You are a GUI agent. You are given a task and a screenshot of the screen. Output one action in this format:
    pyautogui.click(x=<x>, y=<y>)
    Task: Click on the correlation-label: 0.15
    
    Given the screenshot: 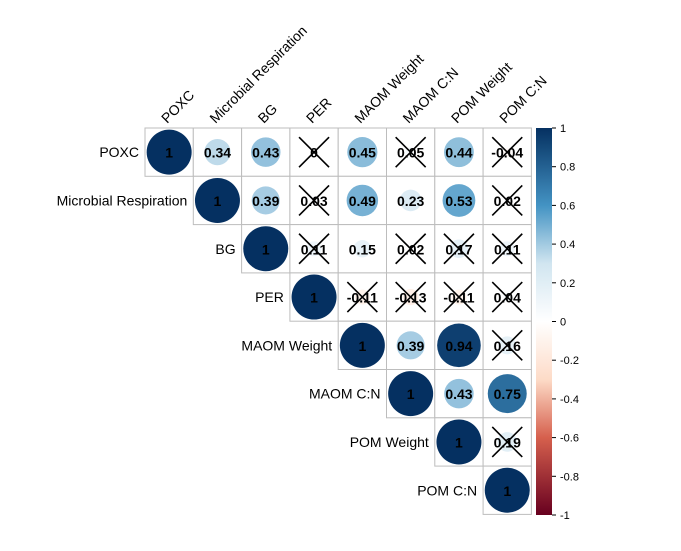 What is the action you would take?
    pyautogui.click(x=362, y=249)
    